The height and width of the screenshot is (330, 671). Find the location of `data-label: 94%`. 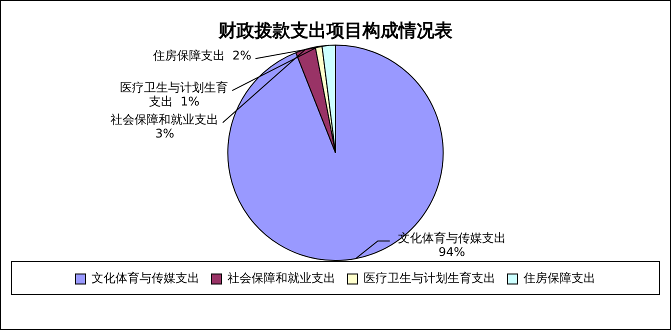

data-label: 94% is located at coordinates (452, 252).